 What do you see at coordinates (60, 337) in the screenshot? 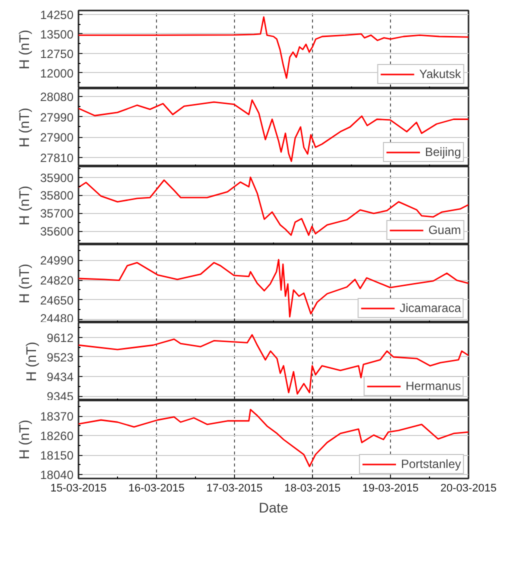
I see `y-tick-label: 9612` at bounding box center [60, 337].